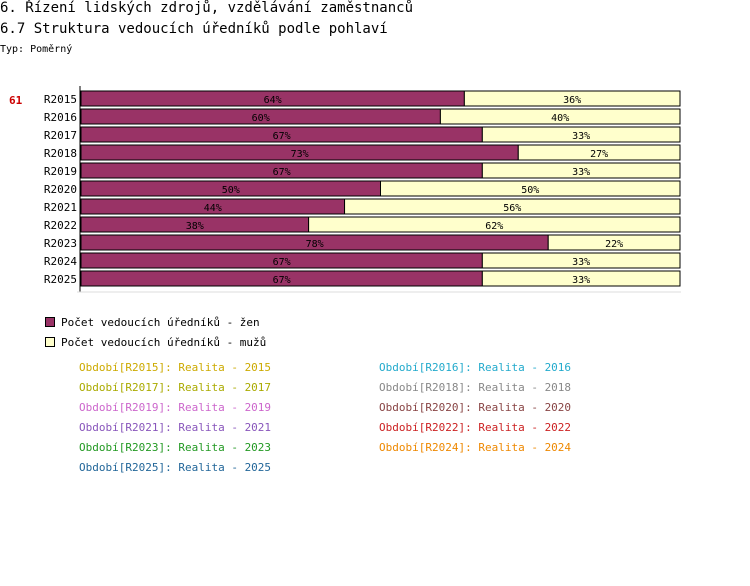  I want to click on y-tick-label-r2019: R2019, so click(60, 171).